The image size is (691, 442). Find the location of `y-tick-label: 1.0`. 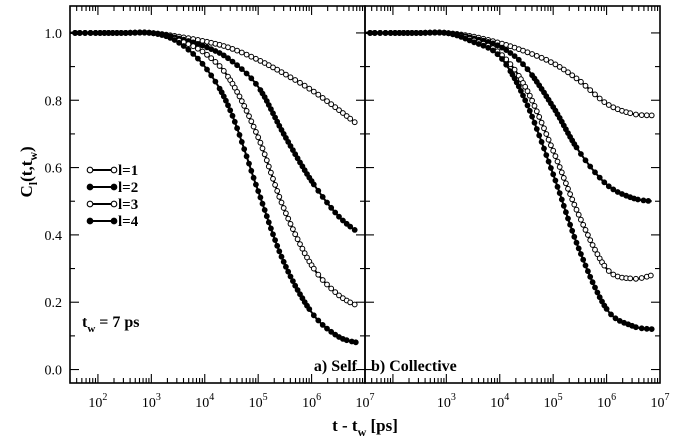

y-tick-label: 1.0 is located at coordinates (54, 34).